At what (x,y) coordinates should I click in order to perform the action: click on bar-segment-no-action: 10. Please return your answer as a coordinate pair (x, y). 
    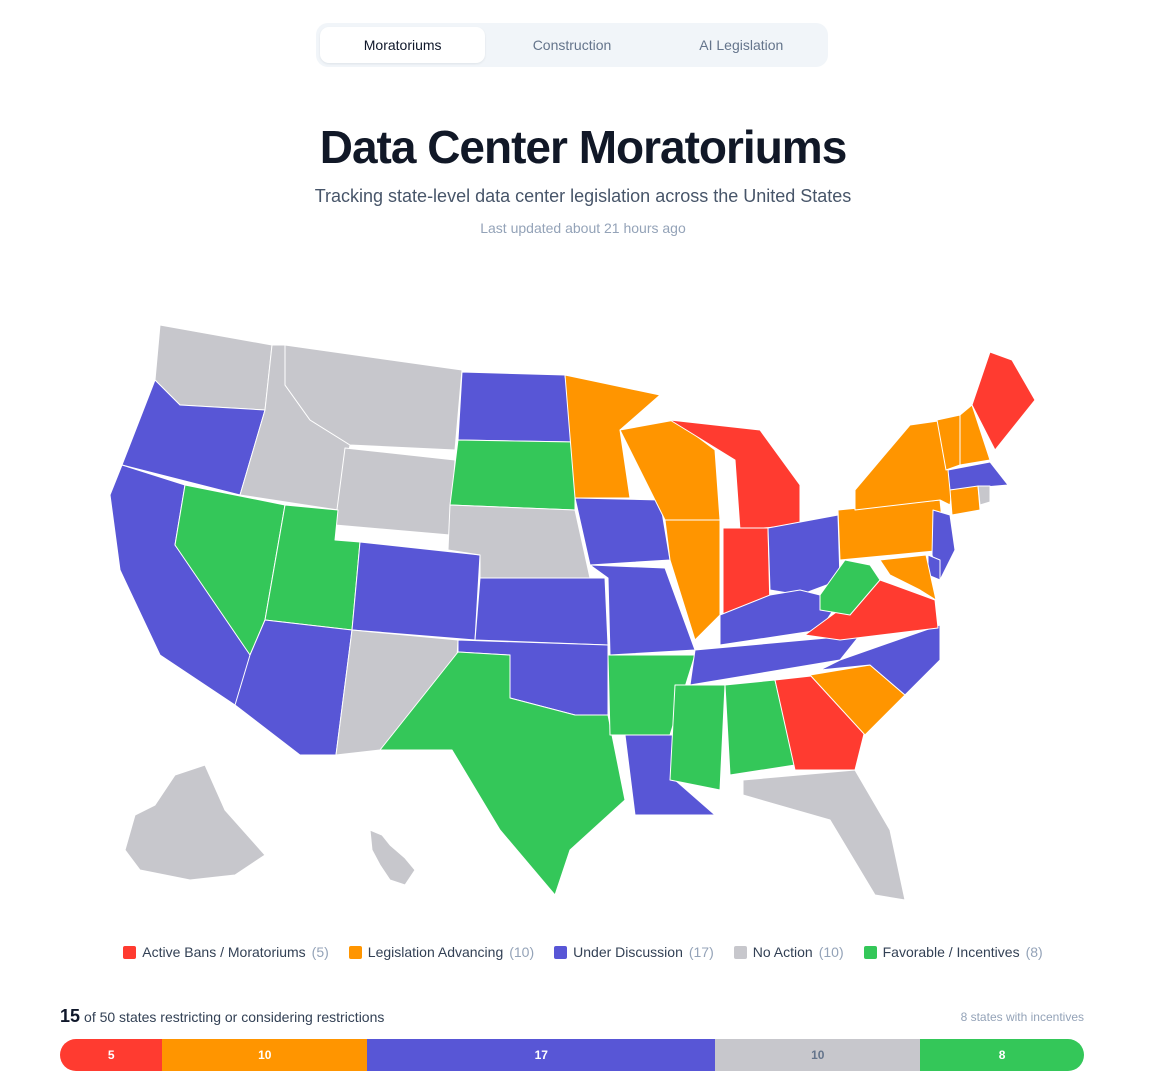
    Looking at the image, I should click on (818, 1055).